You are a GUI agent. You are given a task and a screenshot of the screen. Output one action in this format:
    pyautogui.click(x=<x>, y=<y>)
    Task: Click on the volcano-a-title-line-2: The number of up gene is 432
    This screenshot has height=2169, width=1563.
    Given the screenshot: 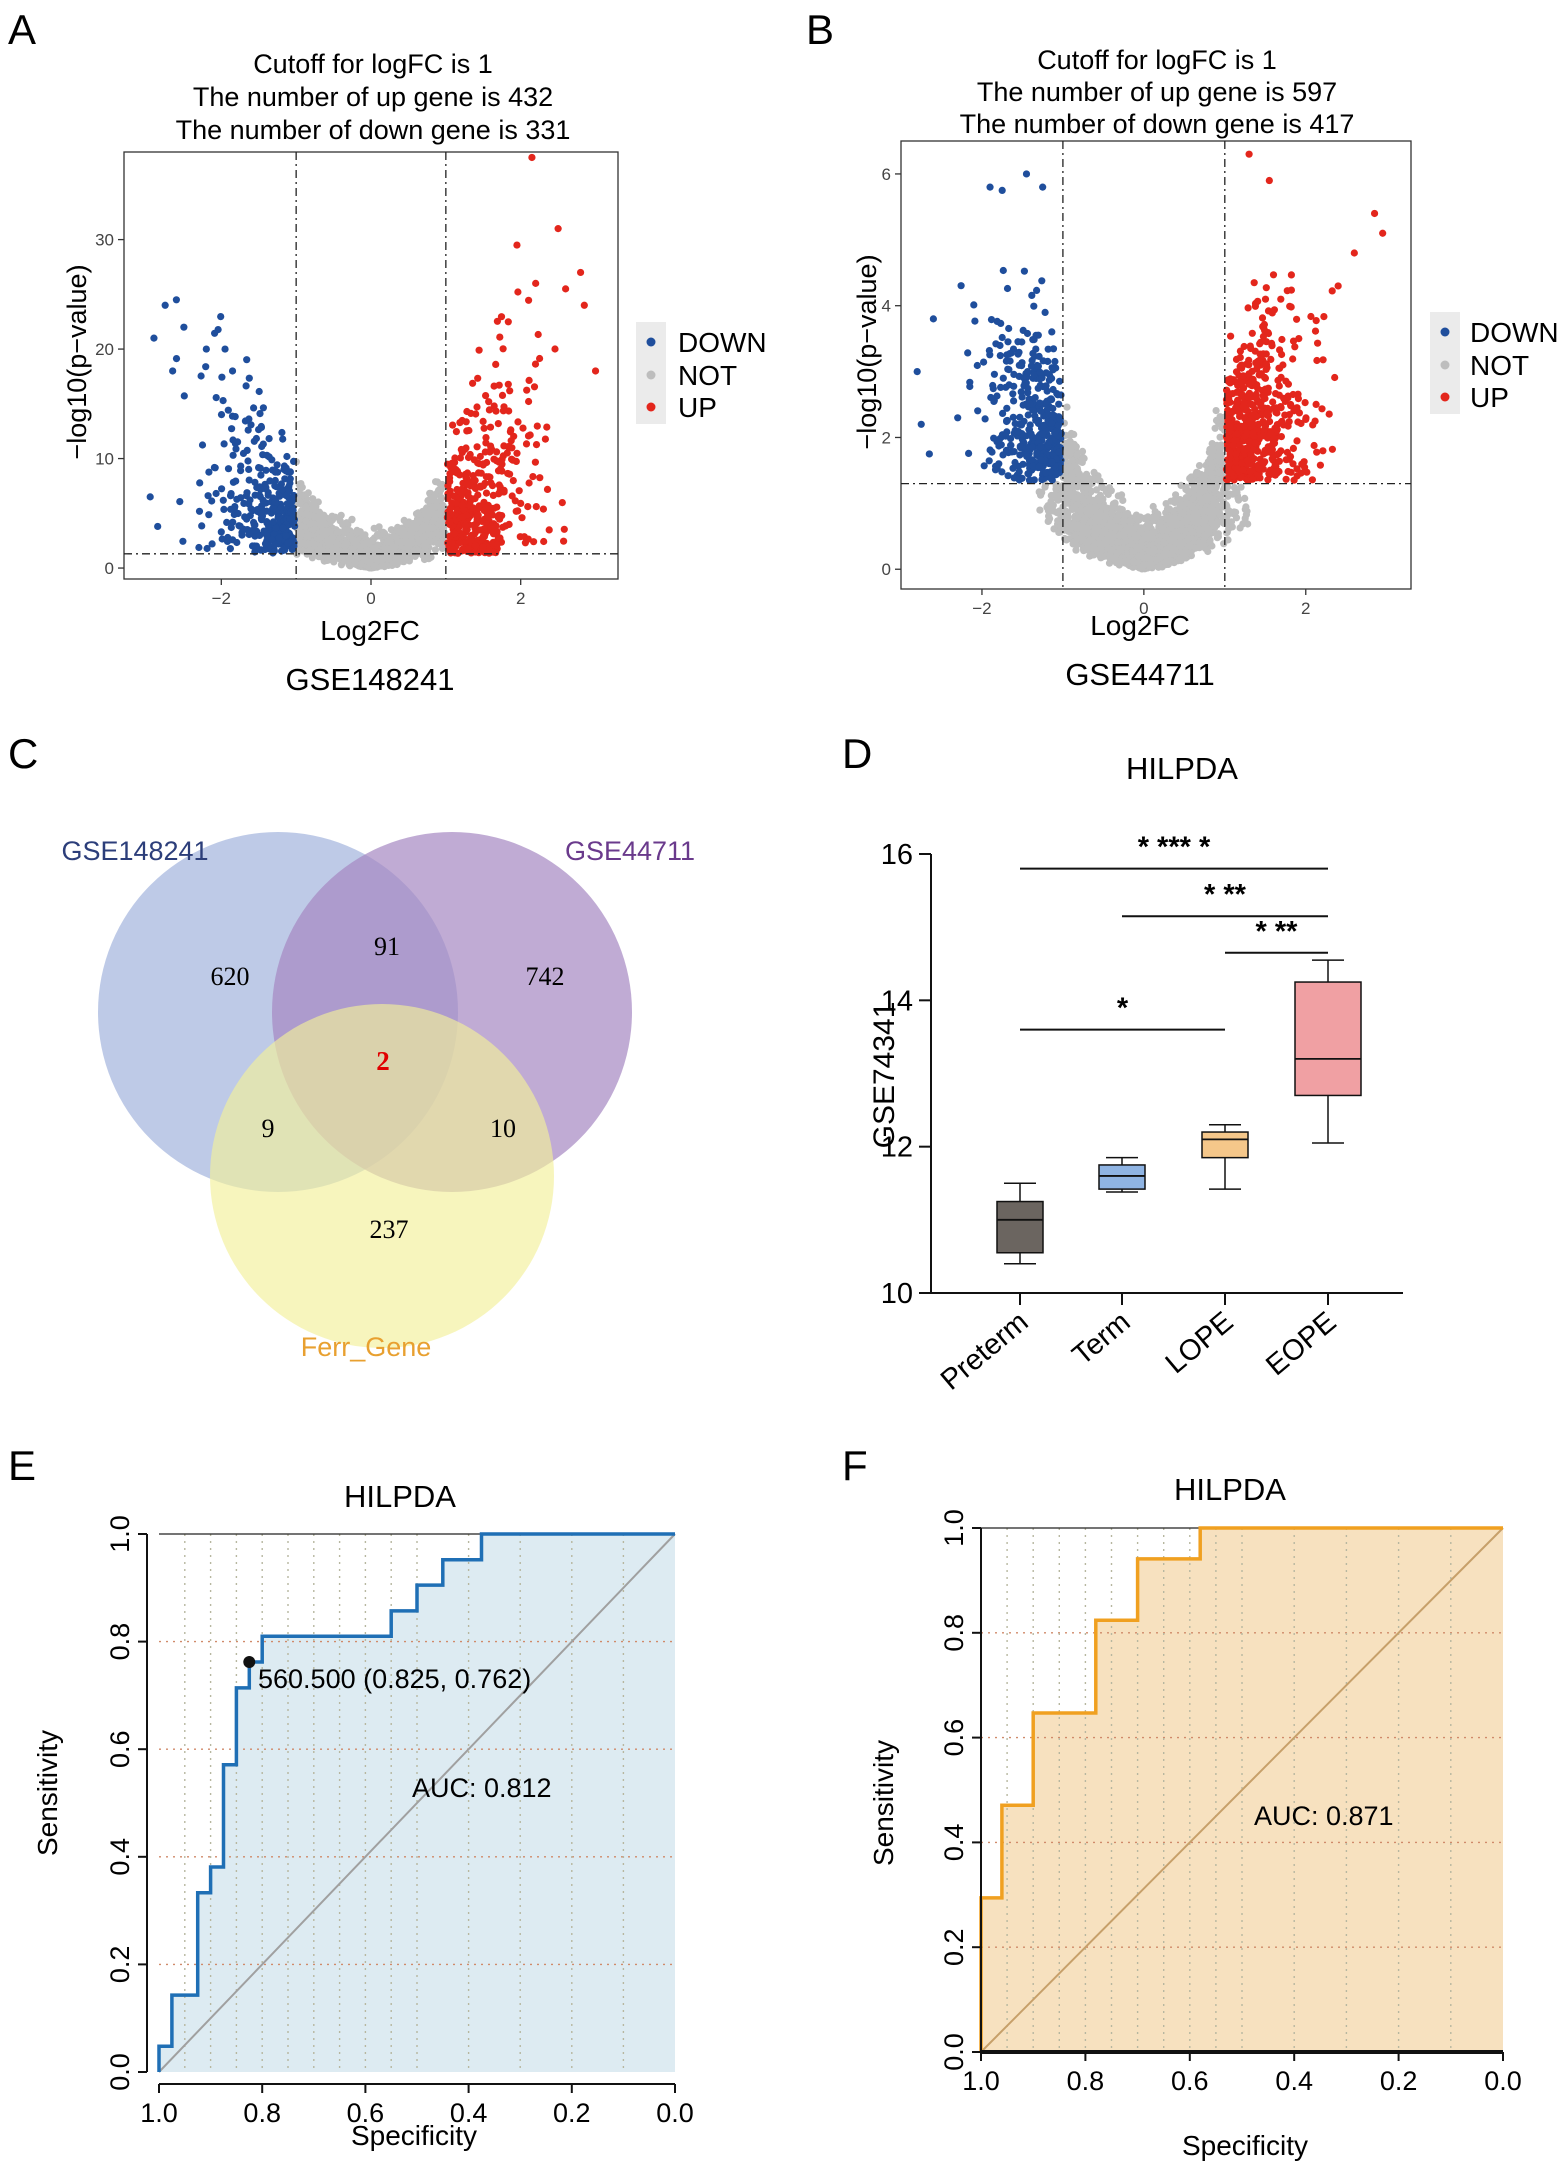 What is the action you would take?
    pyautogui.click(x=373, y=97)
    